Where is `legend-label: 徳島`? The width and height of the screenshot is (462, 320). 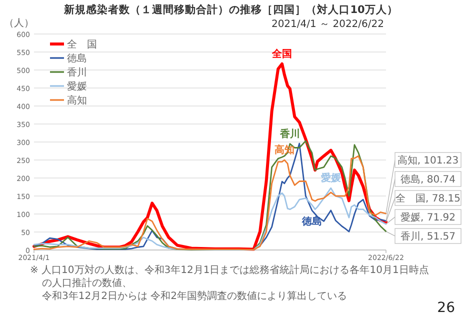 legend-label: 徳島 is located at coordinates (77, 58).